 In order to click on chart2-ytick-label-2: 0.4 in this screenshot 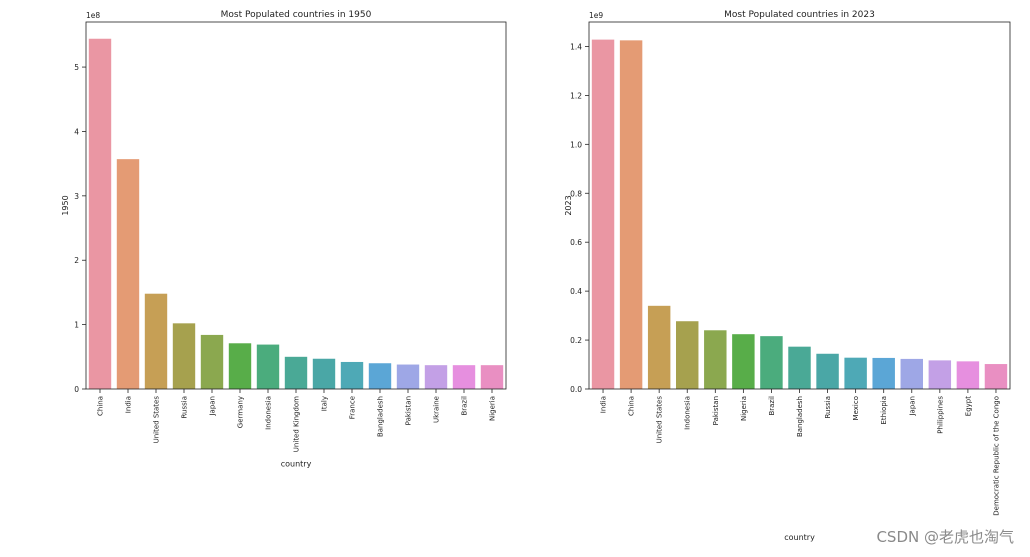, I will do `click(576, 291)`.